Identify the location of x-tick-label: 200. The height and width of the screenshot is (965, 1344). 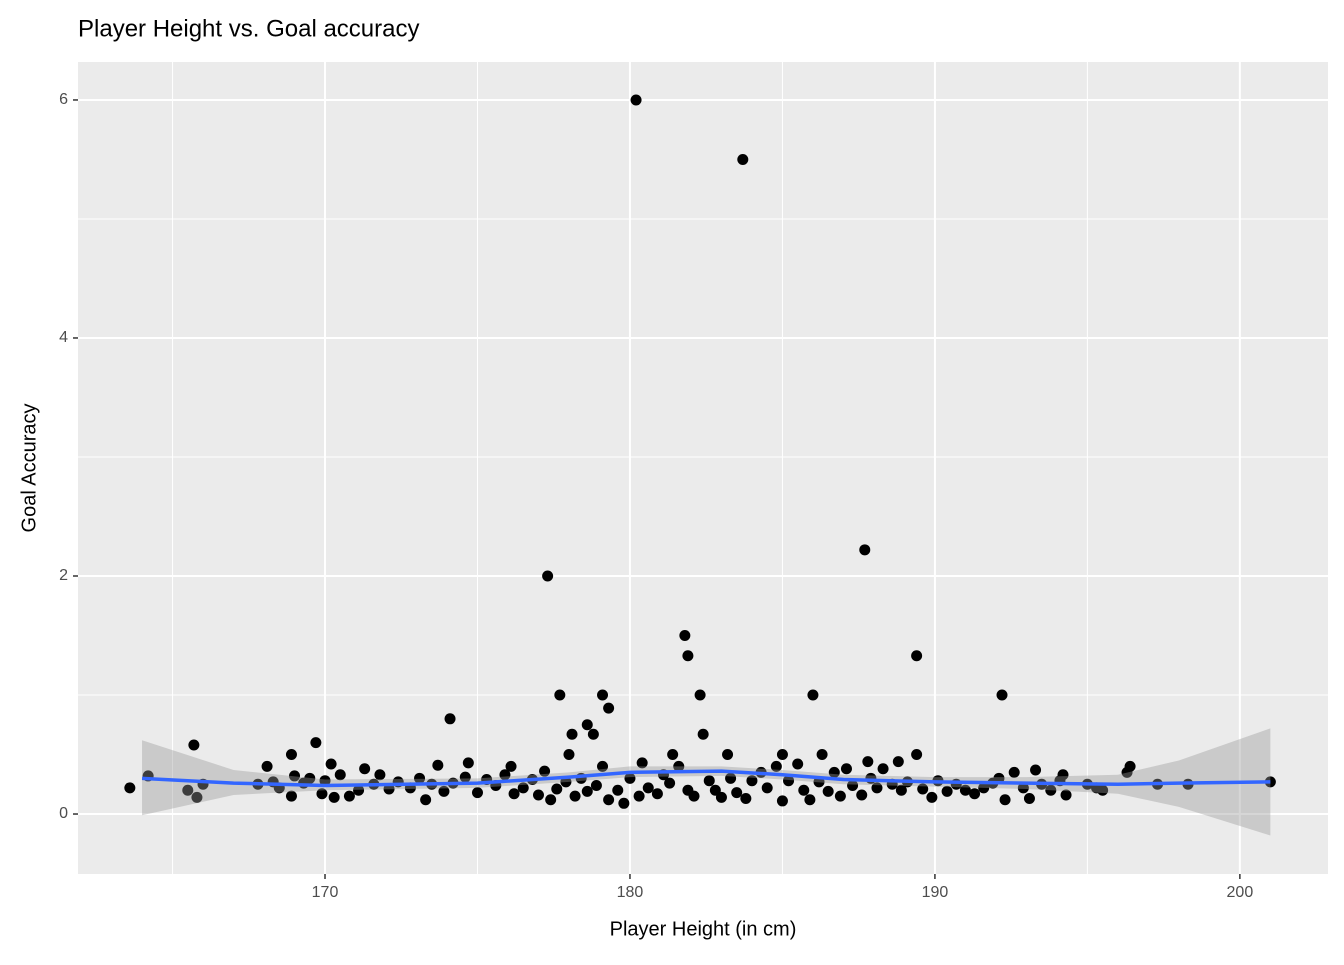
(1240, 892).